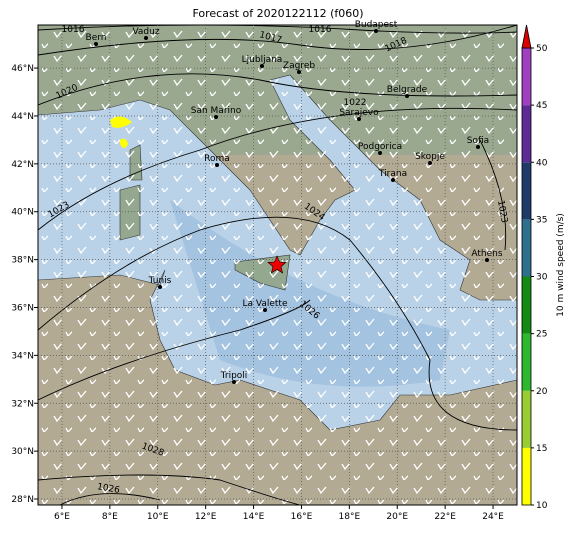 This screenshot has width=576, height=533. Describe the element at coordinates (22, 213) in the screenshot. I see `y-tick-label: 40°N` at that location.